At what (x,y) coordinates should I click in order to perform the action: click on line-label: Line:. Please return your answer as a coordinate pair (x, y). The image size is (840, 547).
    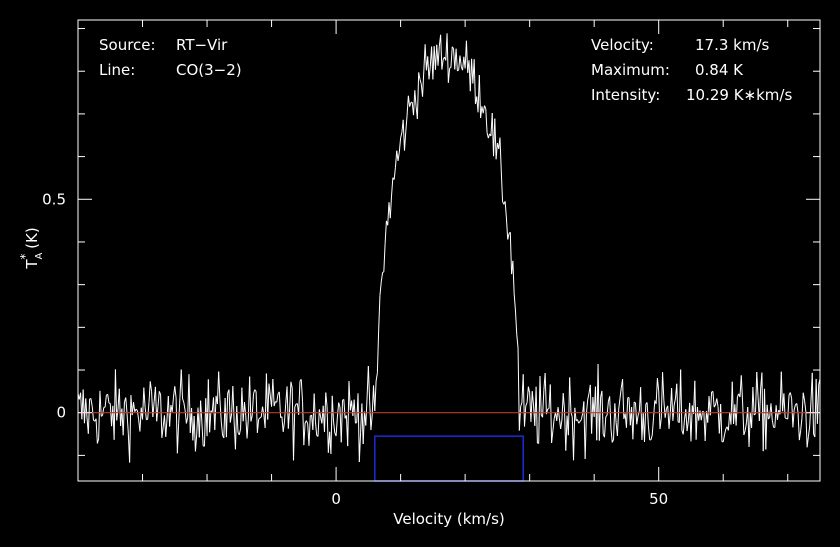
    Looking at the image, I should click on (117, 70).